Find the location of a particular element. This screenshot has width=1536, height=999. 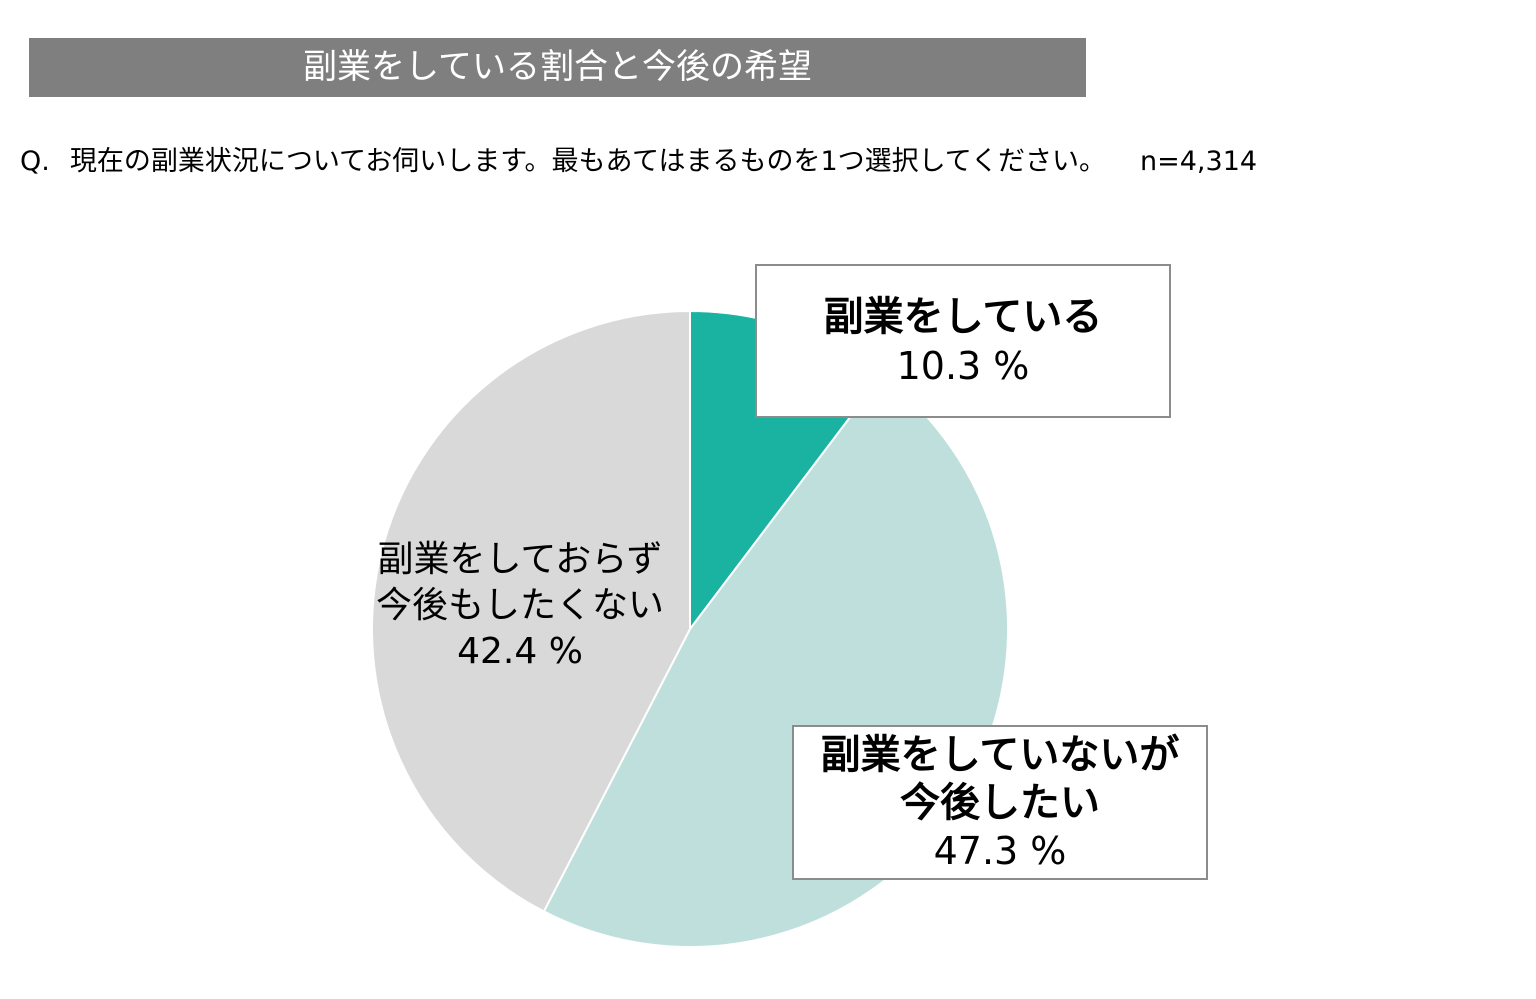

slice-label-notwant-line1: 副業をしておらず is located at coordinates (520, 559).